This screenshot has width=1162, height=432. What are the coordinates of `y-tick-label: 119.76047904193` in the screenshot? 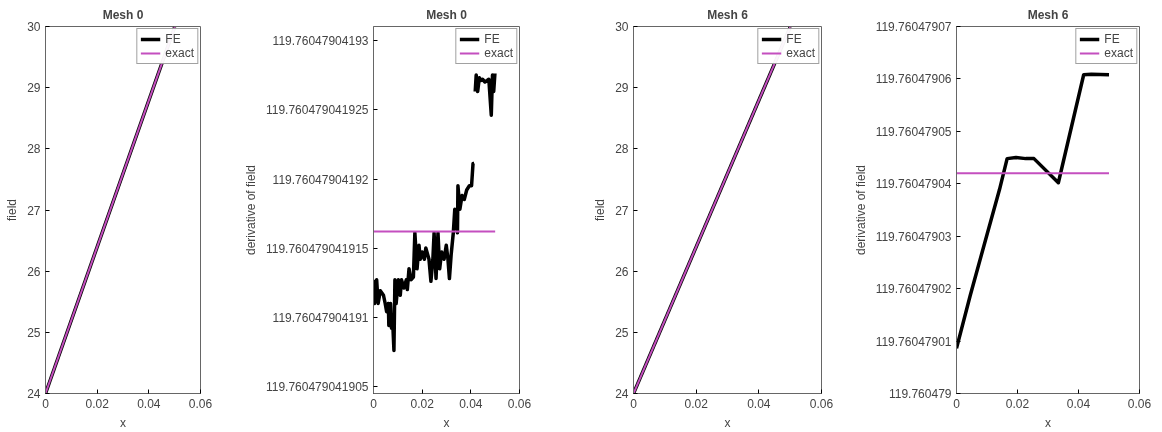 It's located at (320, 40).